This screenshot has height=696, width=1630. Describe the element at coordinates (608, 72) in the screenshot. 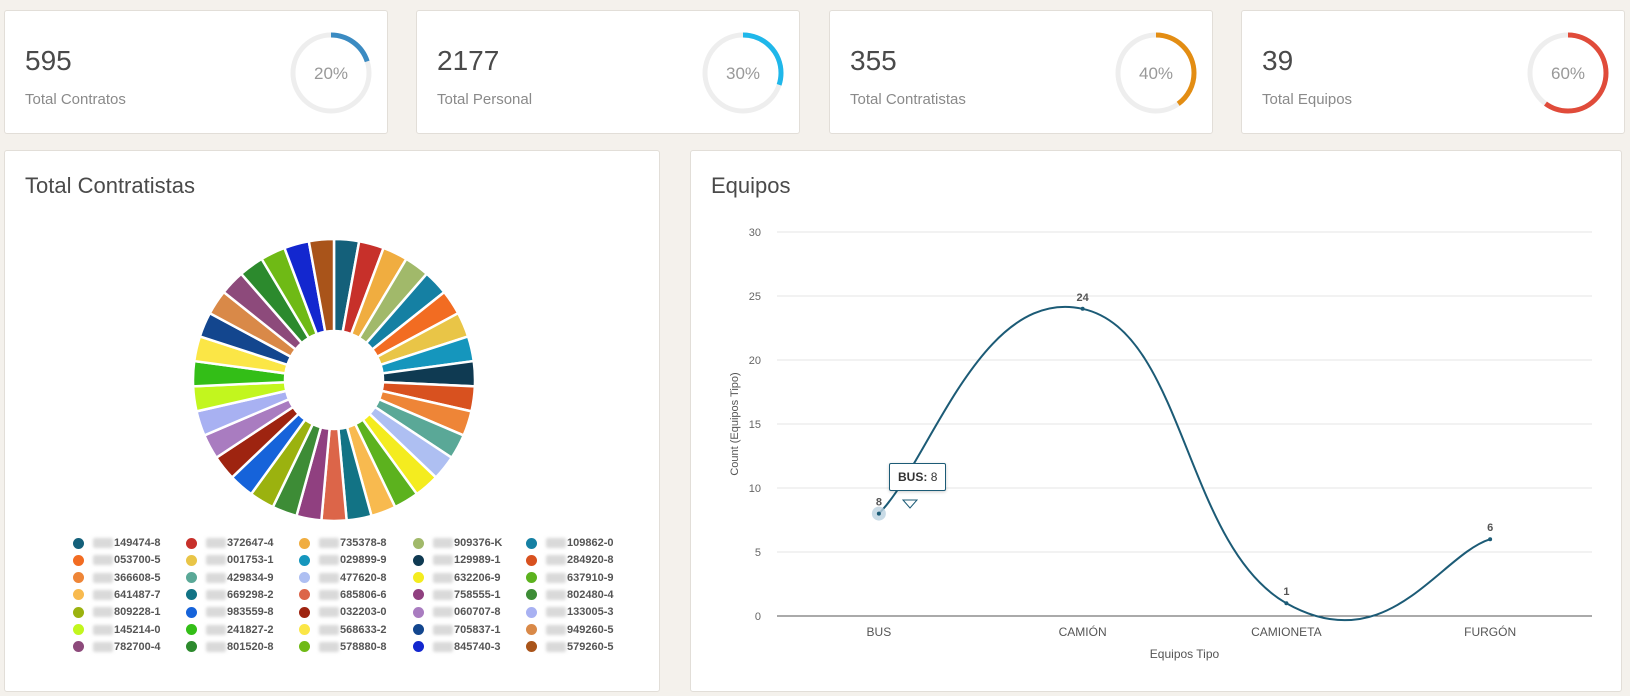

I see `stat-card: 2177 Total Personal 30%` at that location.